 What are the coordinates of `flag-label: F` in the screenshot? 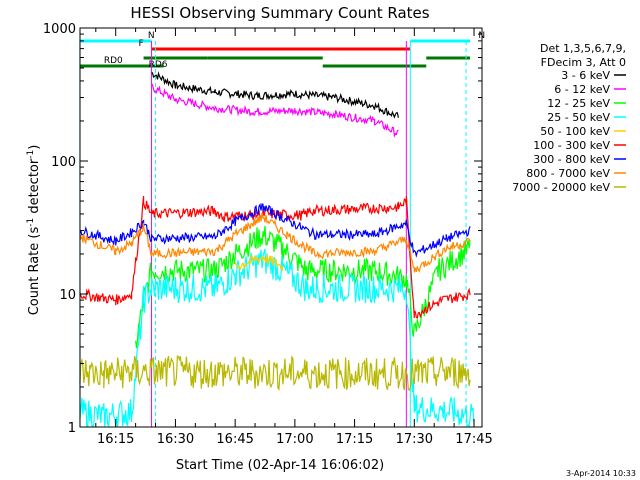 It's located at (141, 44).